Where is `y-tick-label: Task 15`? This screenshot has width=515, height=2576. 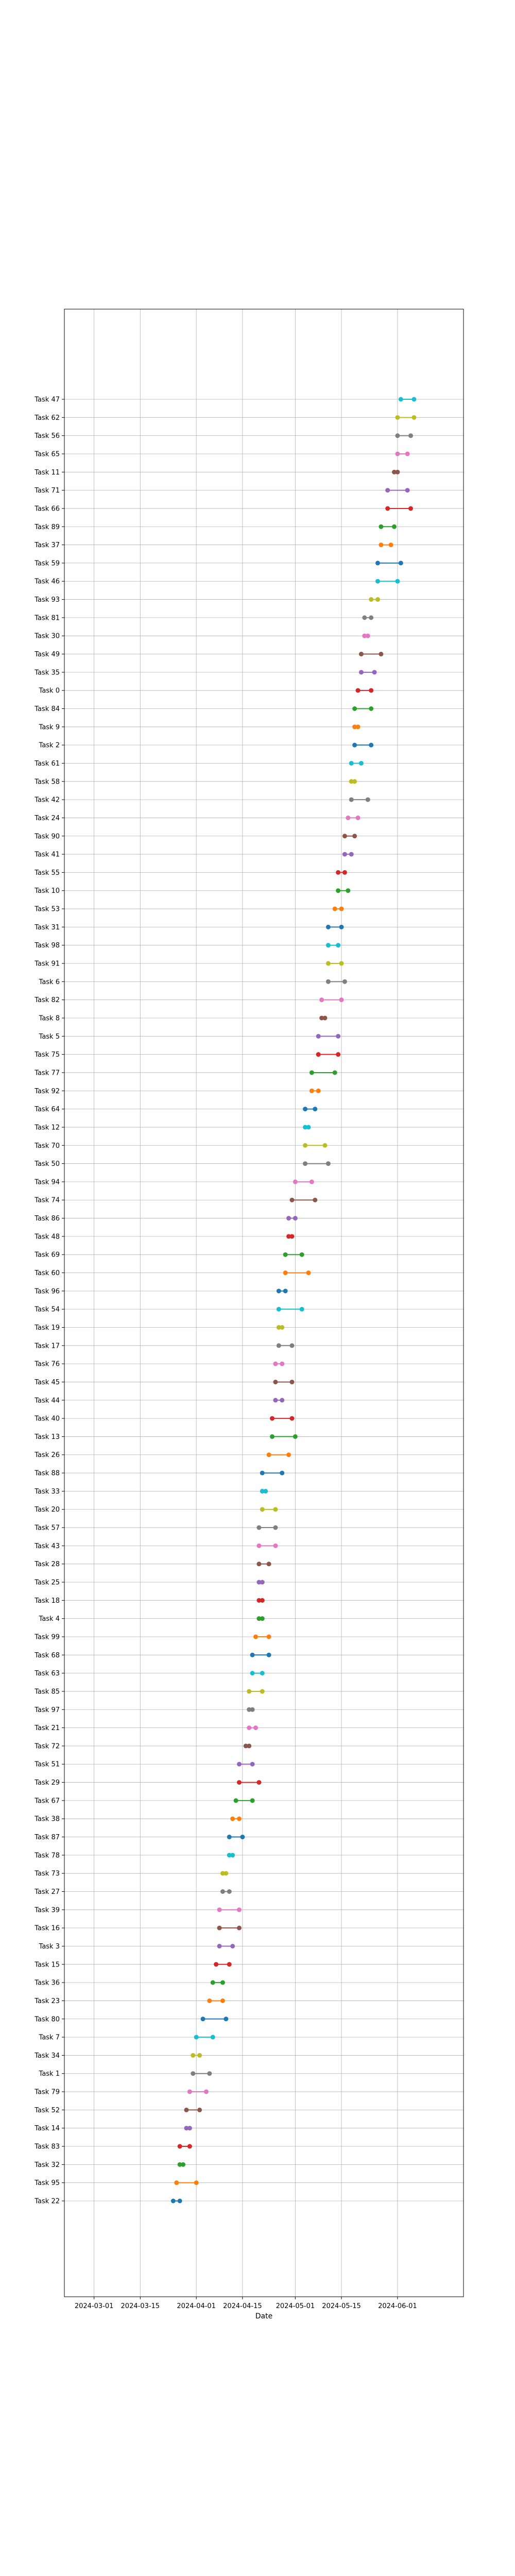
y-tick-label: Task 15 is located at coordinates (47, 1965).